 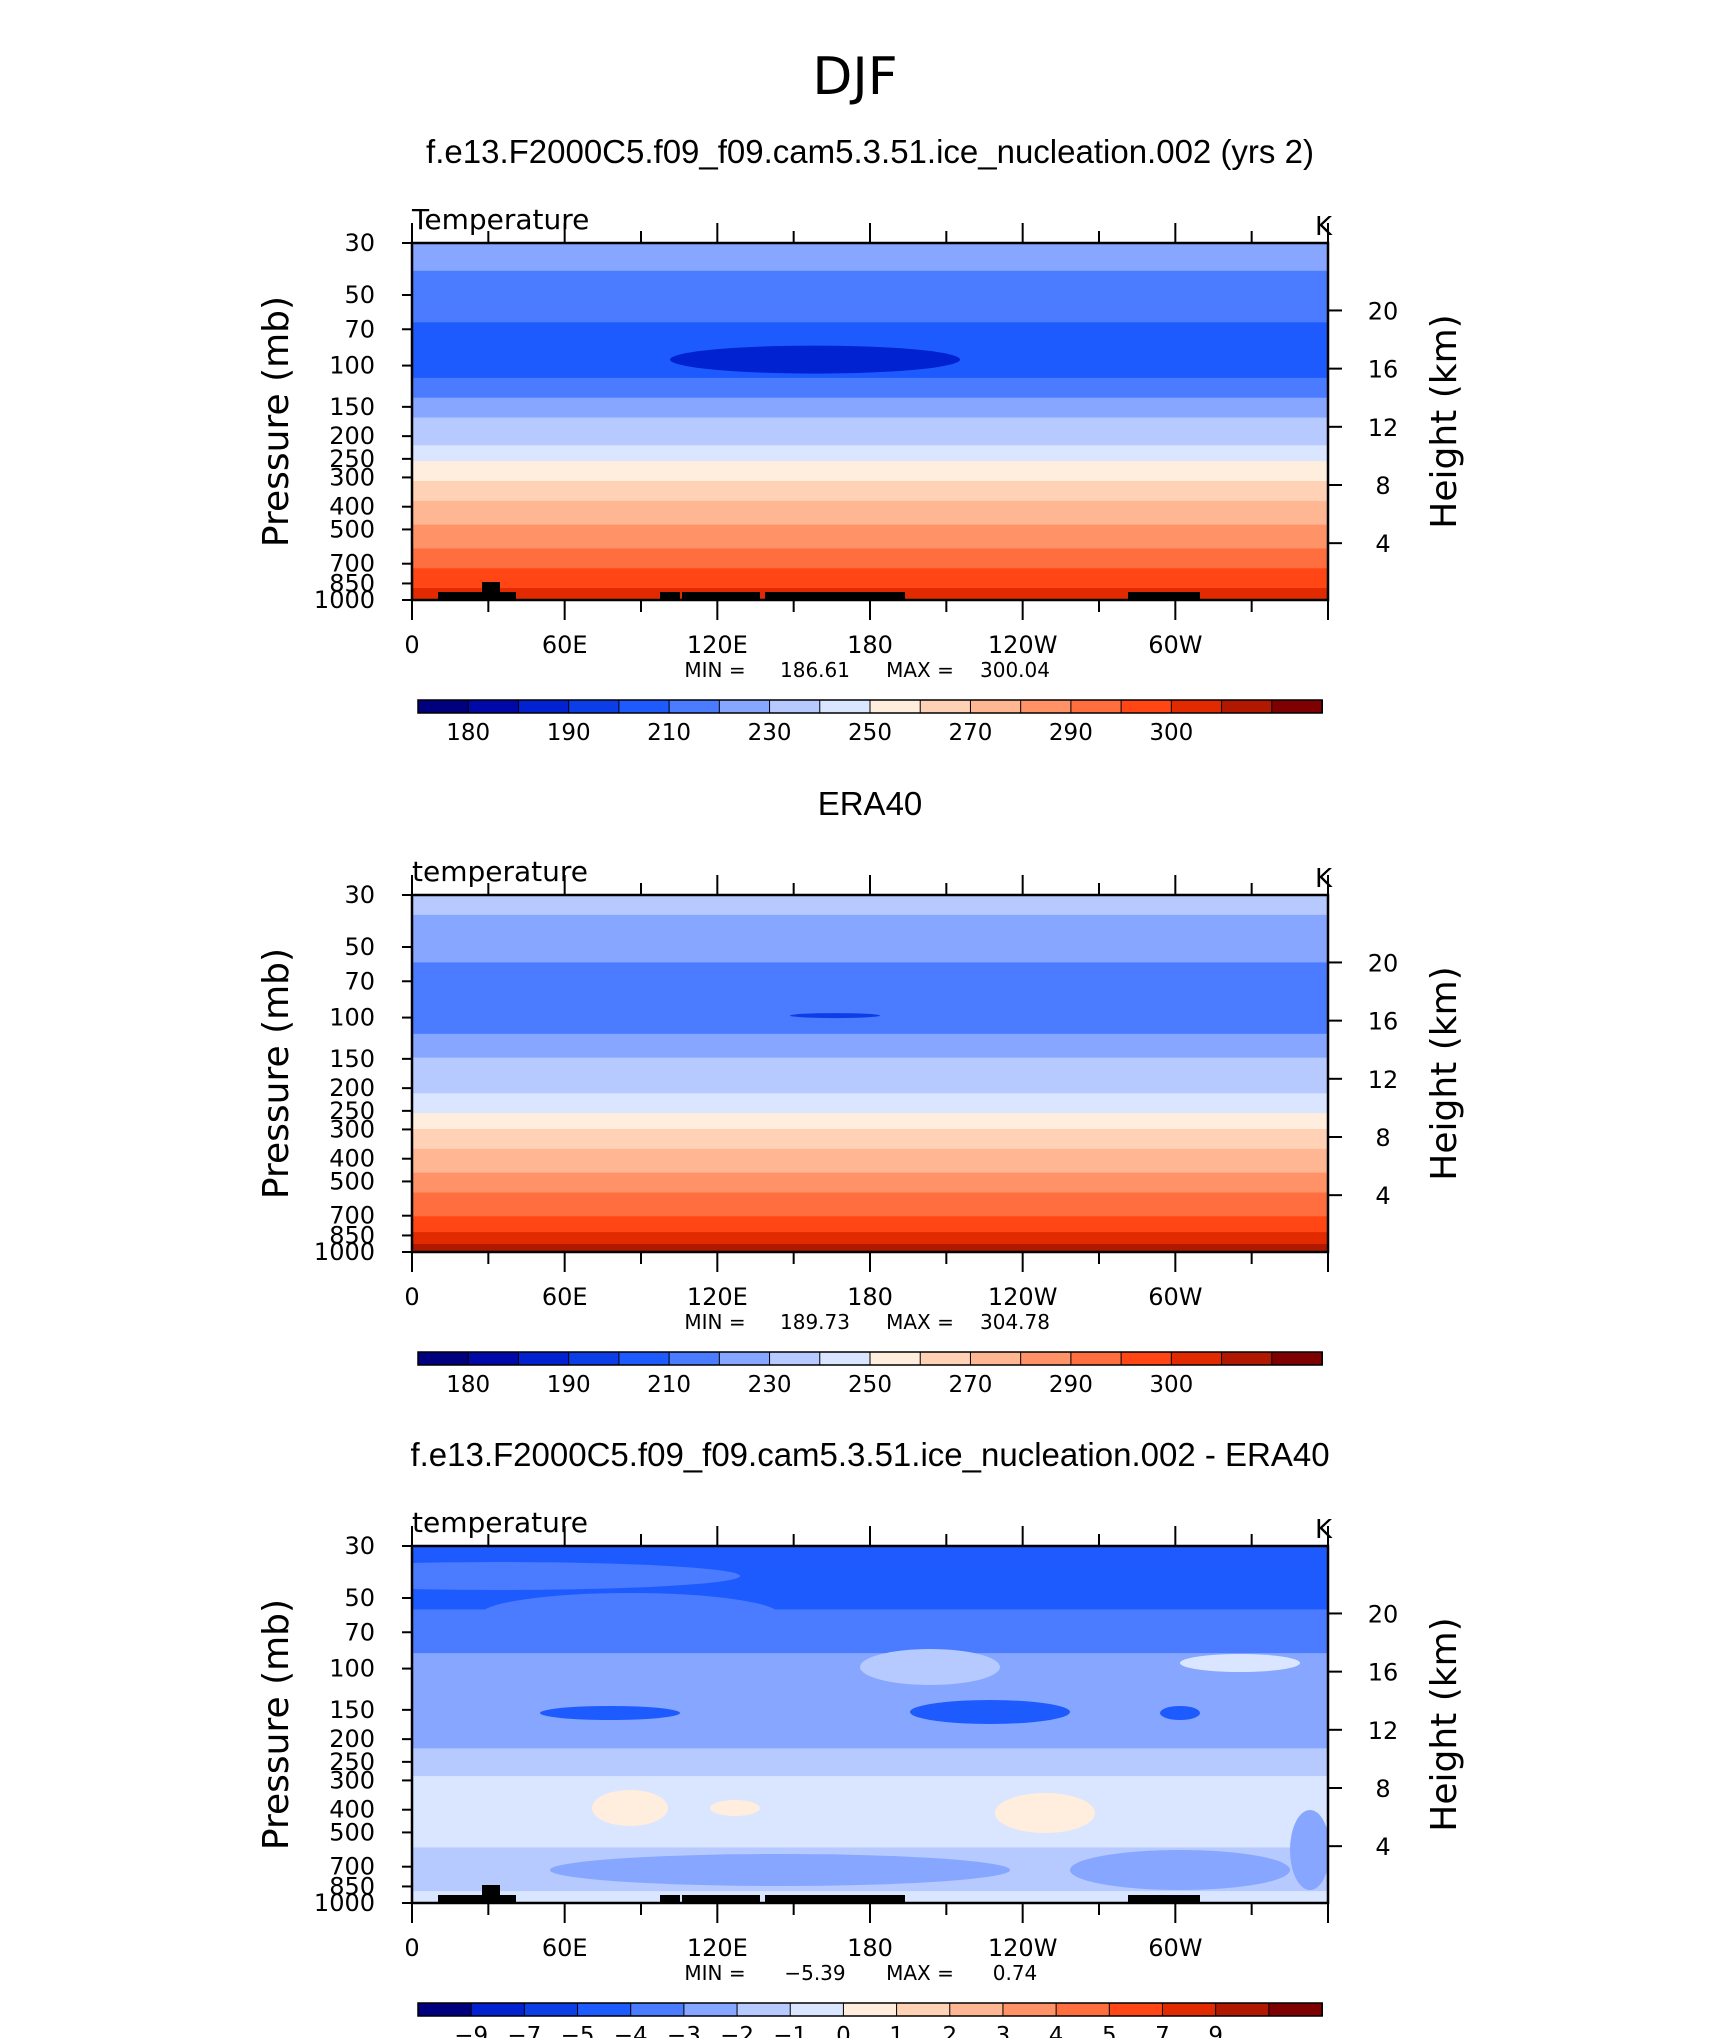 What do you see at coordinates (949, 2030) in the screenshot?
I see `colorbar-label: 2` at bounding box center [949, 2030].